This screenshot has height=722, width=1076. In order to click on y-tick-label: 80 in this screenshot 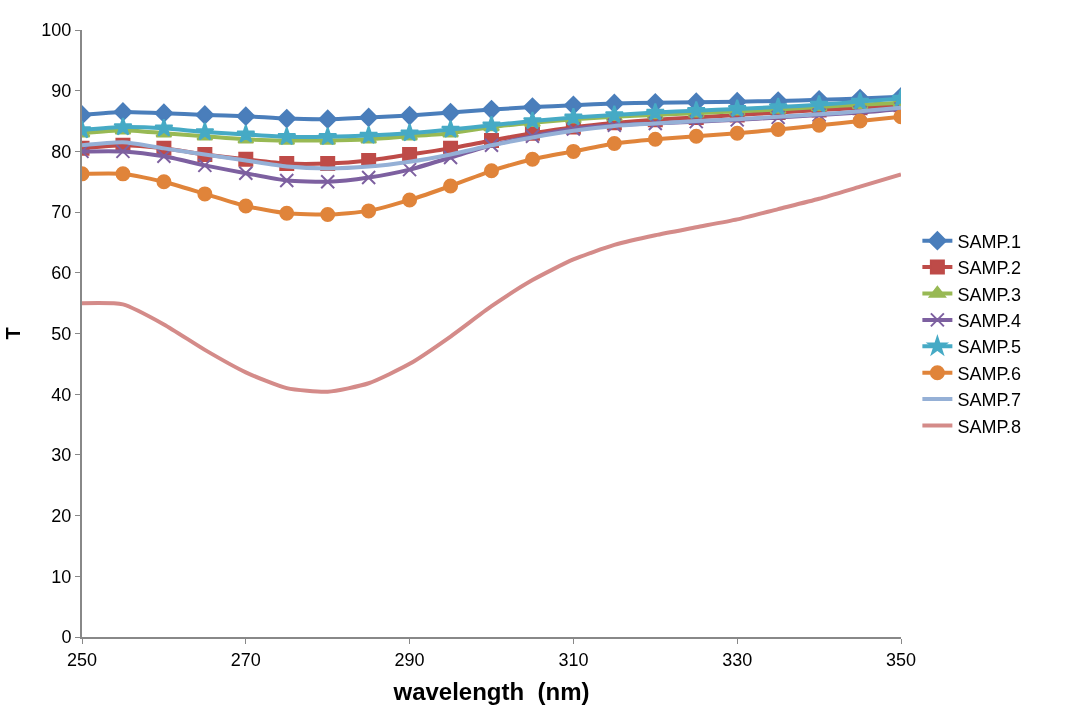, I will do `click(61, 151)`.